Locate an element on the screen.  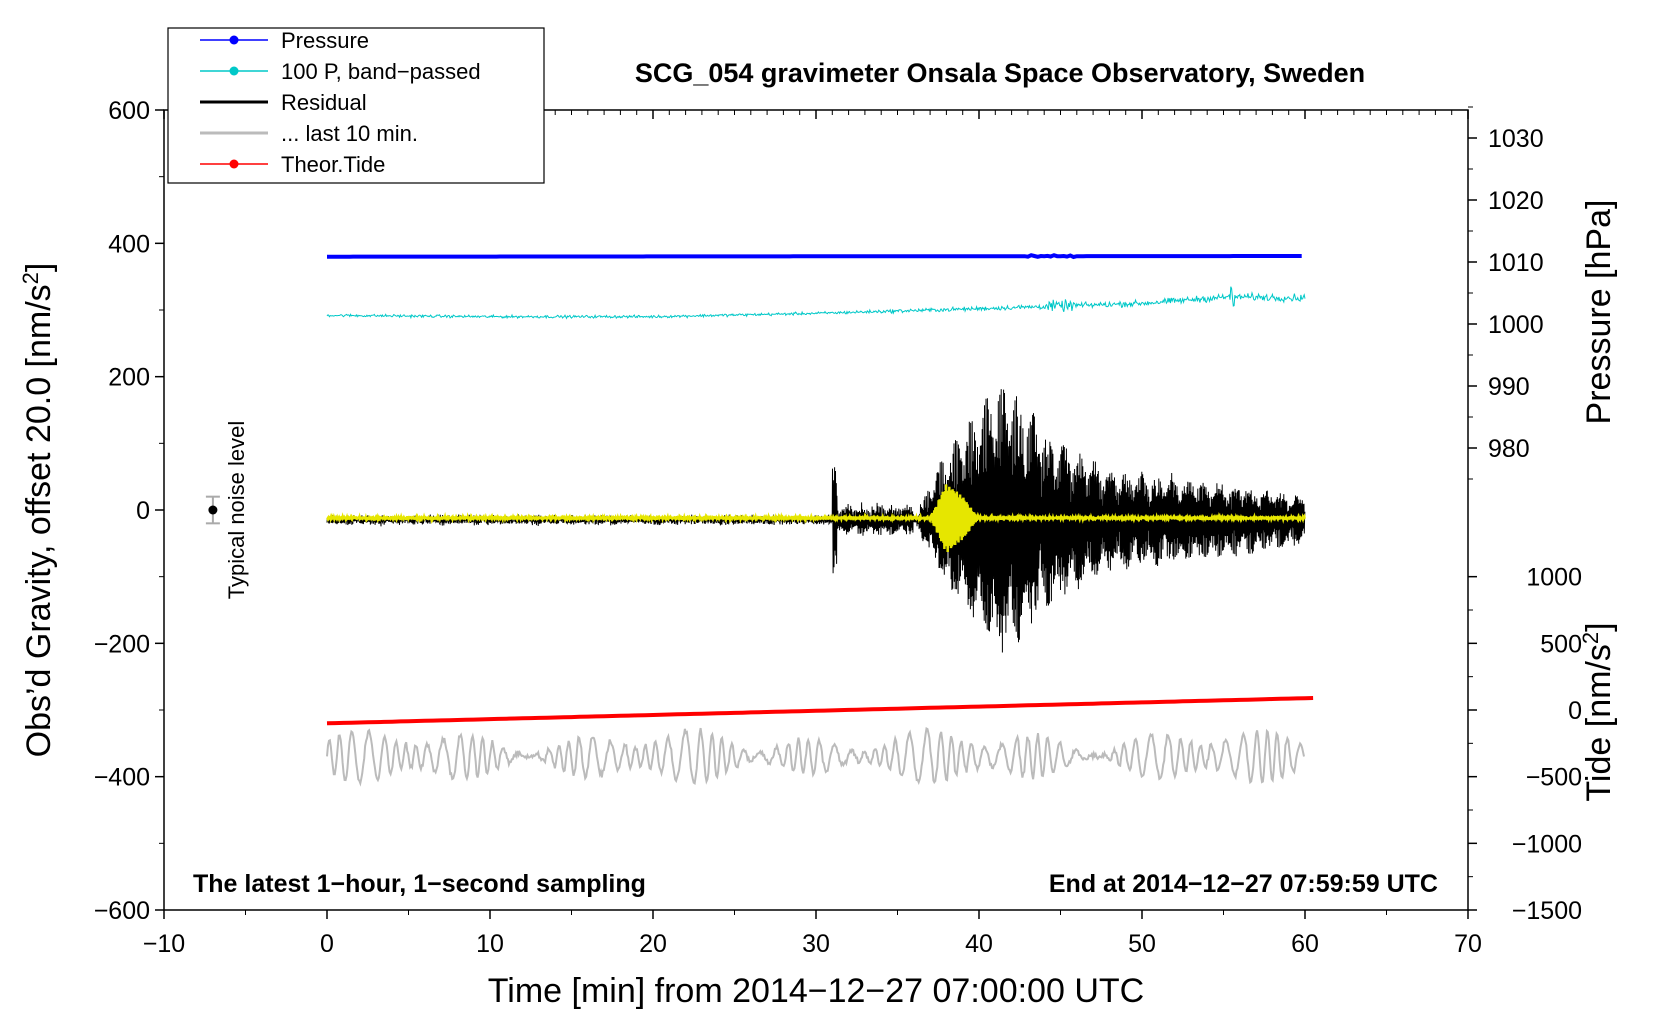
legend-label: 100 P, band−passed is located at coordinates (381, 71).